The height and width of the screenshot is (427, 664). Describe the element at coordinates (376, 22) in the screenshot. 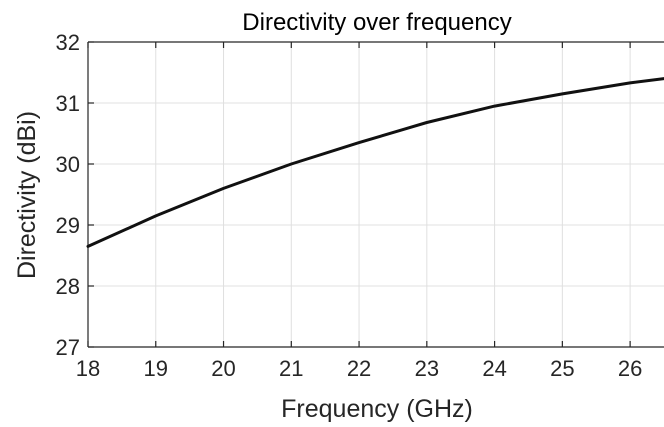

I see `chart-title: Directivity over frequency` at that location.